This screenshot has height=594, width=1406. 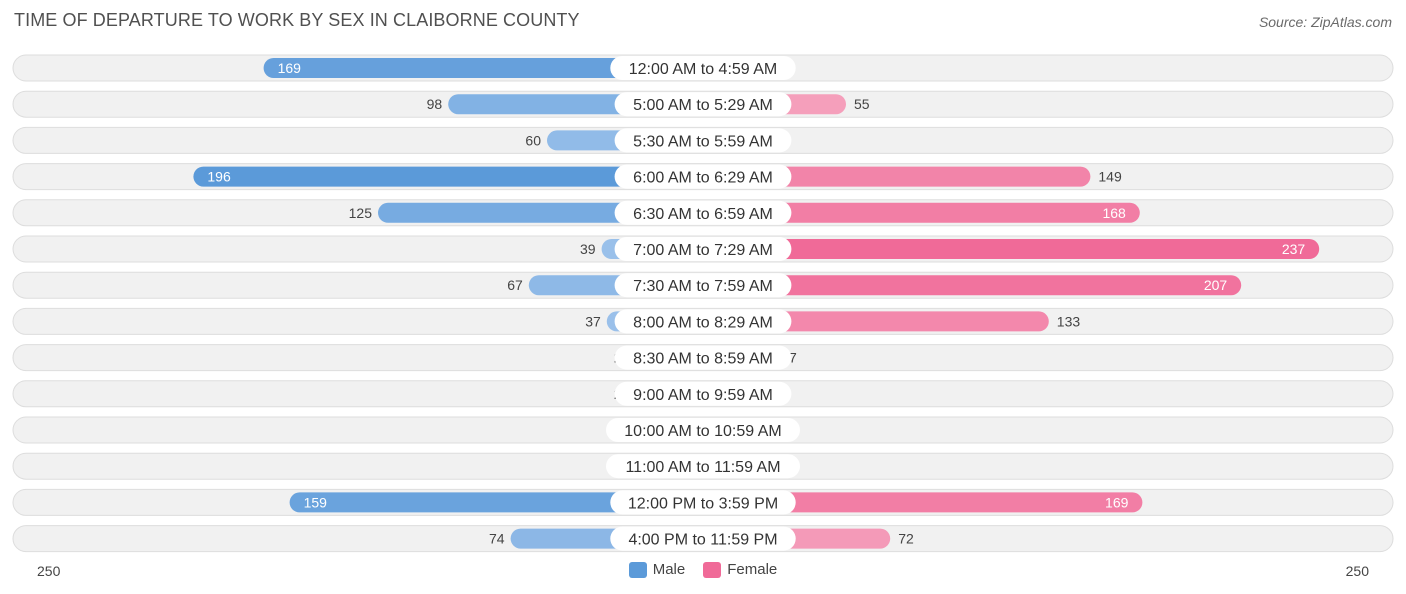 What do you see at coordinates (219, 177) in the screenshot?
I see `male-value-label: 196` at bounding box center [219, 177].